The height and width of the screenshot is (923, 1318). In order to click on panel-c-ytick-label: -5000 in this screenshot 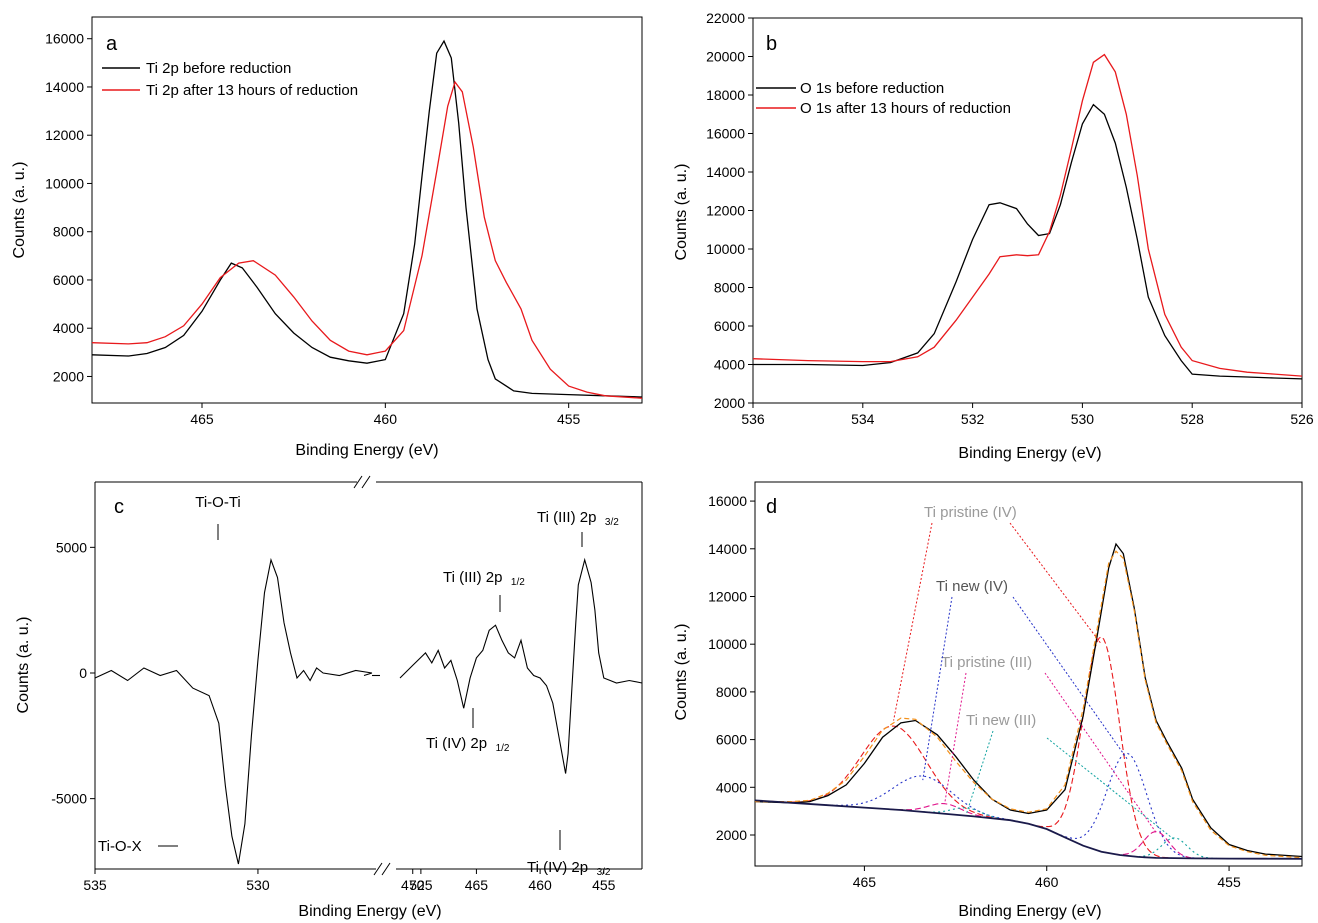, I will do `click(69, 799)`.